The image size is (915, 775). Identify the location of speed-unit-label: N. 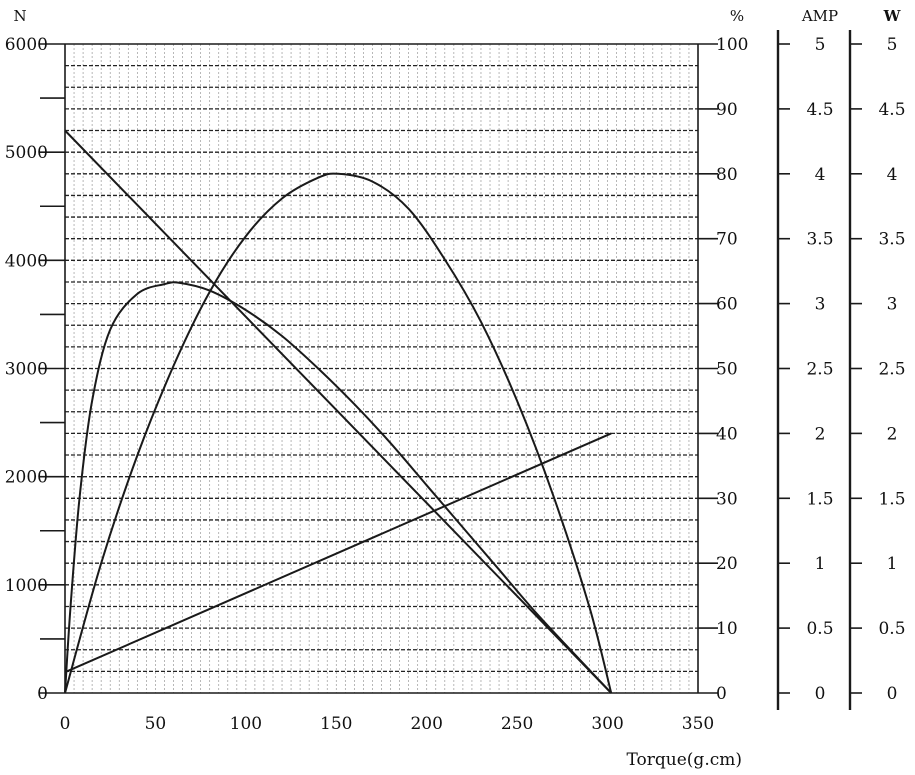
(19, 16).